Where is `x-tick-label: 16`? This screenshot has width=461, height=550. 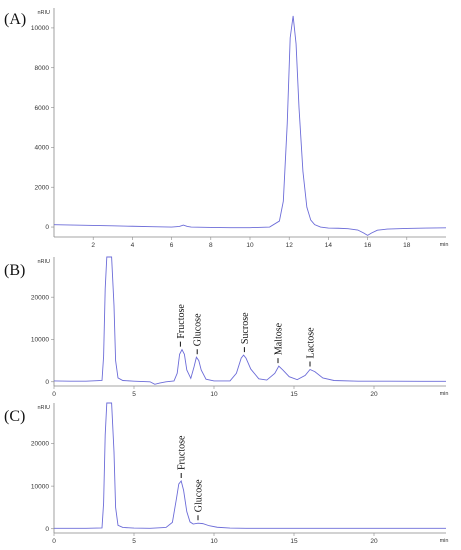
x-tick-label: 16 is located at coordinates (368, 245).